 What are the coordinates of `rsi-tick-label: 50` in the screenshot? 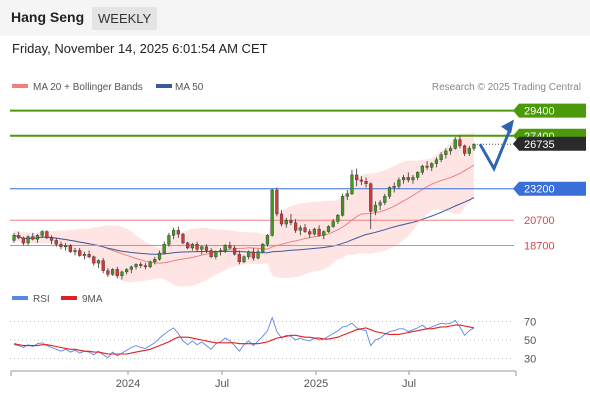 It's located at (530, 341).